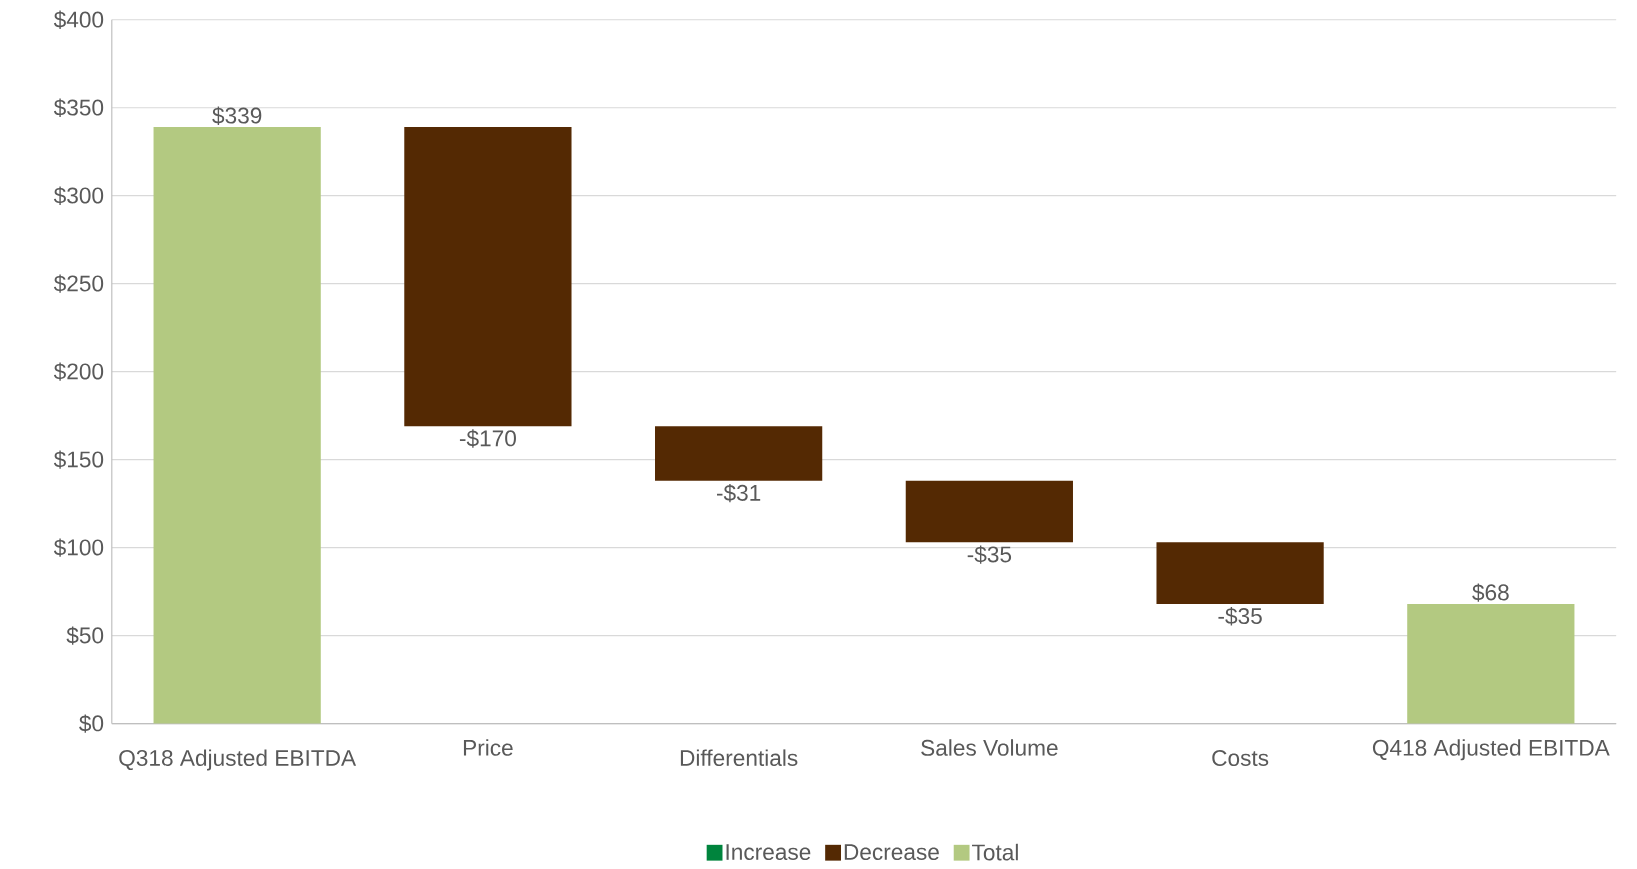 The height and width of the screenshot is (869, 1637). Describe the element at coordinates (989, 747) in the screenshot. I see `x-tick-label: Sales Volume` at that location.